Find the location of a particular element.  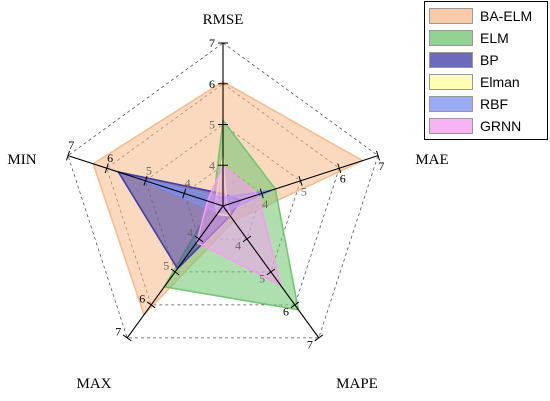

legend-item: RBF is located at coordinates (468, 104).